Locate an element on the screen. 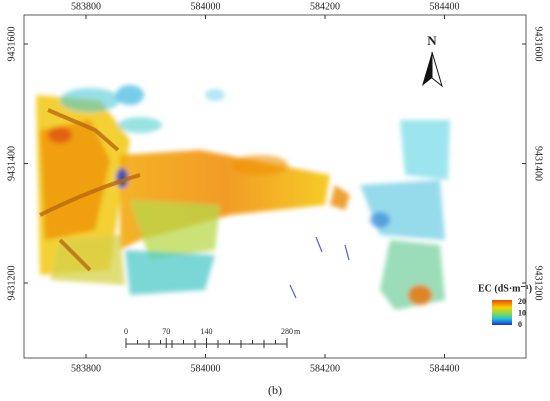  legend-label: 10 is located at coordinates (522, 312).